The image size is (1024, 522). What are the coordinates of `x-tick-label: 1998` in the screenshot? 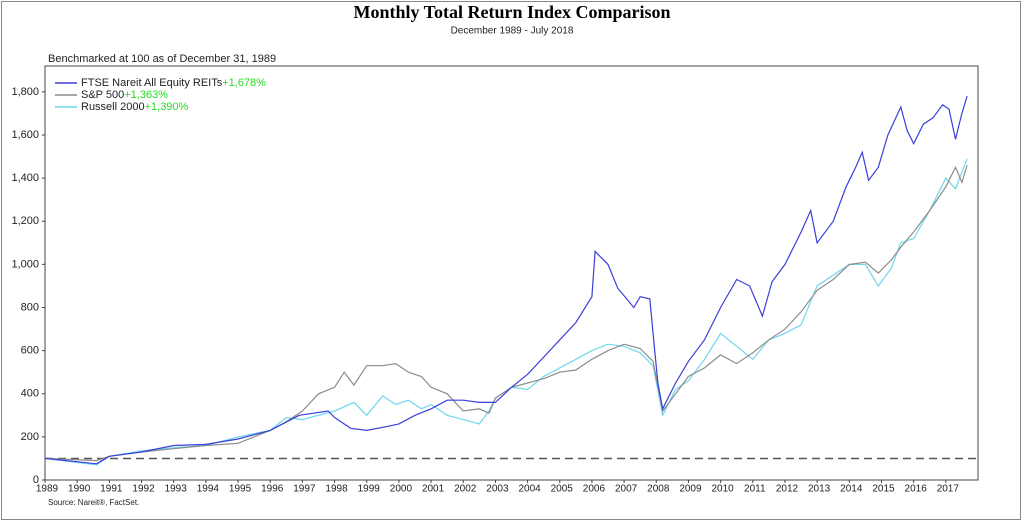 It's located at (336, 489).